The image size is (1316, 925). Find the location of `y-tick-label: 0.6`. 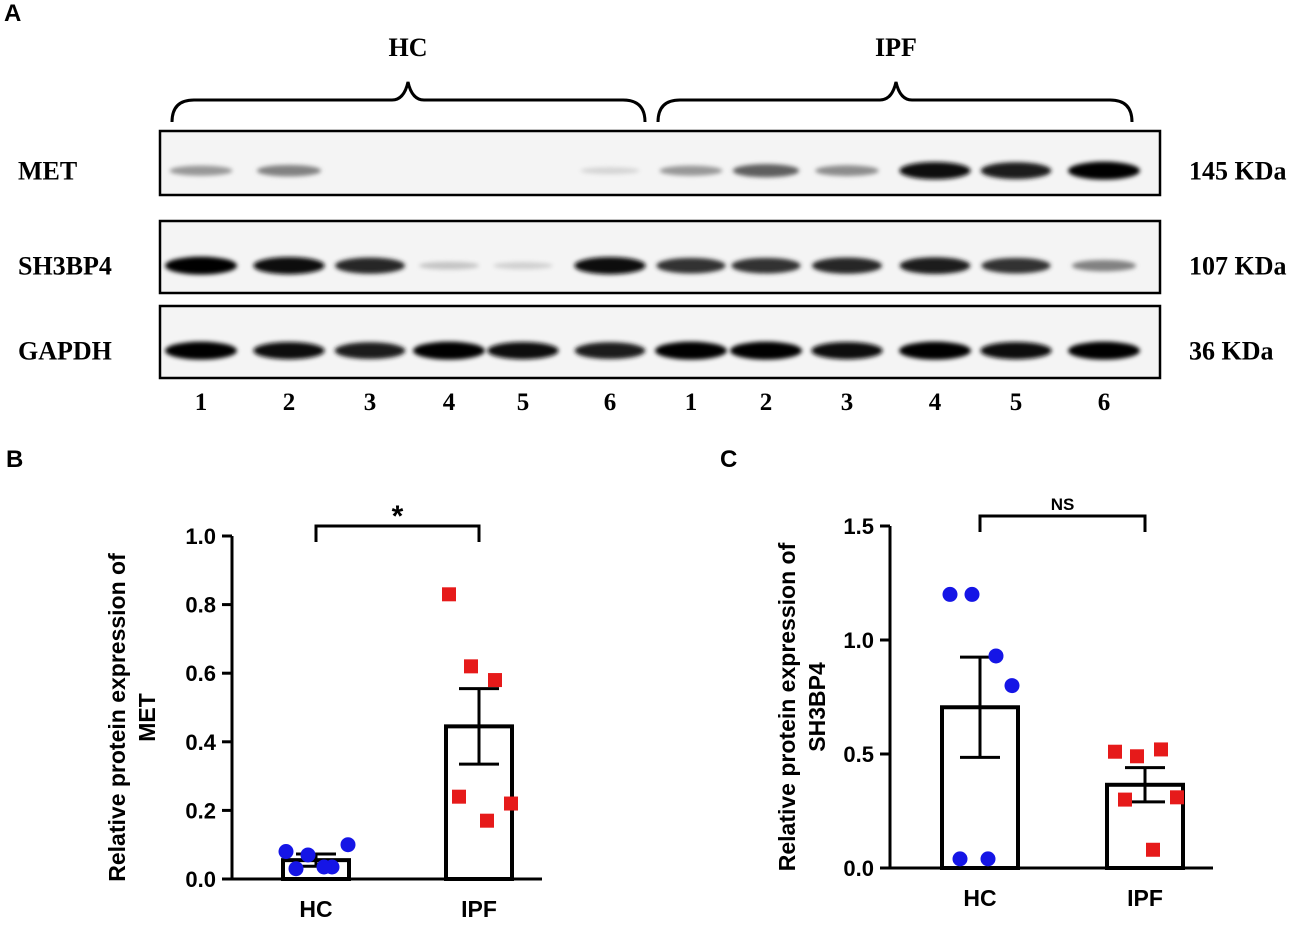

y-tick-label: 0.6 is located at coordinates (200, 673).